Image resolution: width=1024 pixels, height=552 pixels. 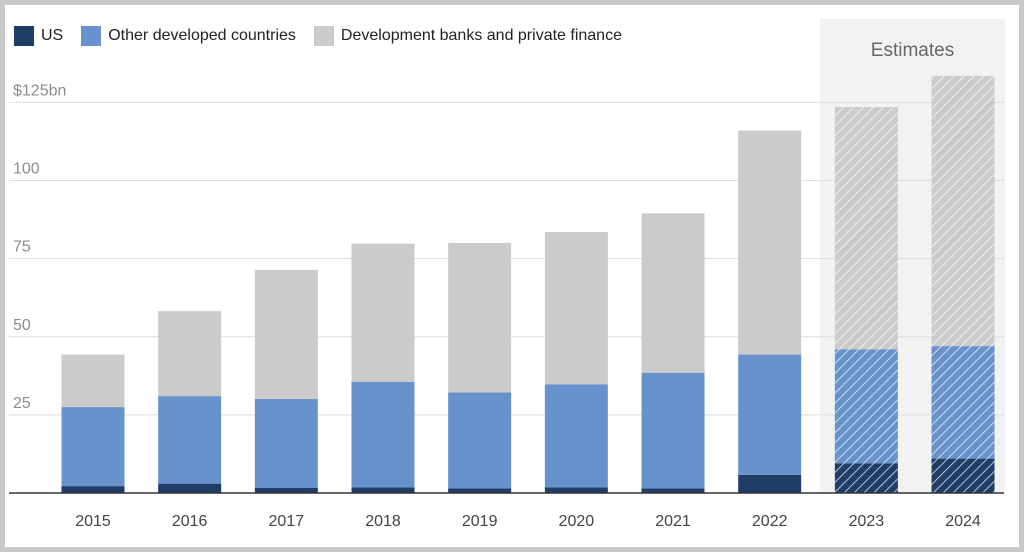 I want to click on bar-other-developed-2017, so click(x=286, y=443).